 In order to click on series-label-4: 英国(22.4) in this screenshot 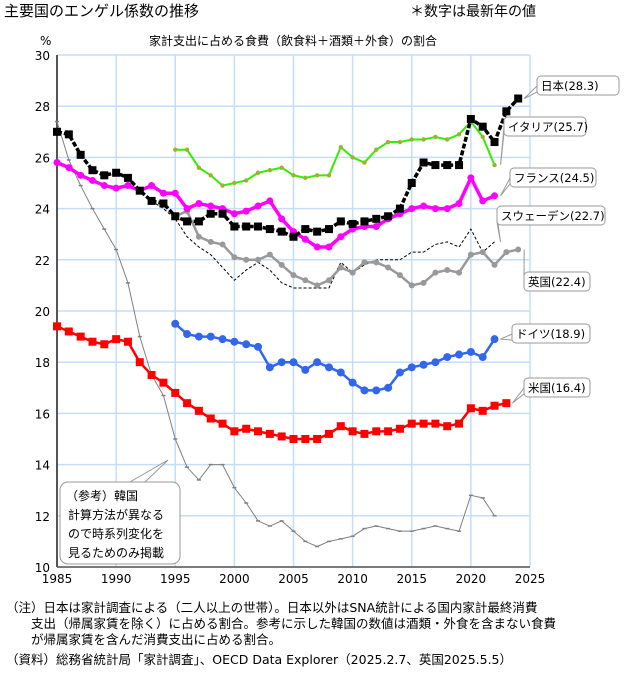, I will do `click(557, 282)`.